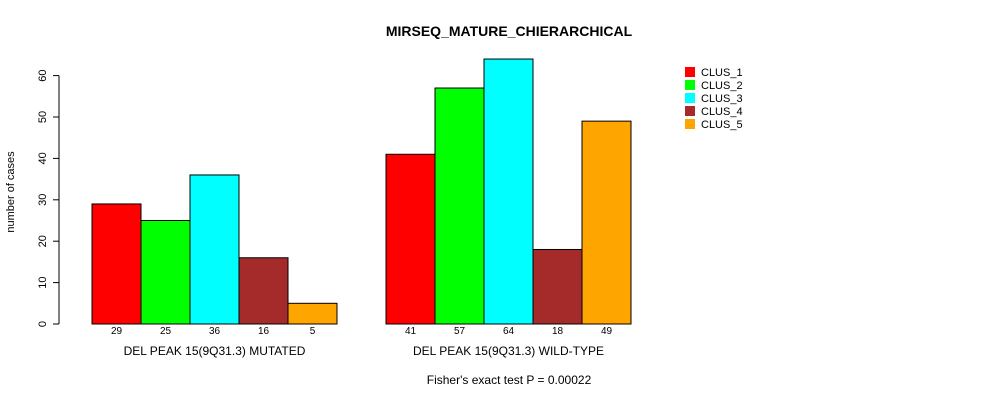  I want to click on bar-value-label: 29, so click(117, 331).